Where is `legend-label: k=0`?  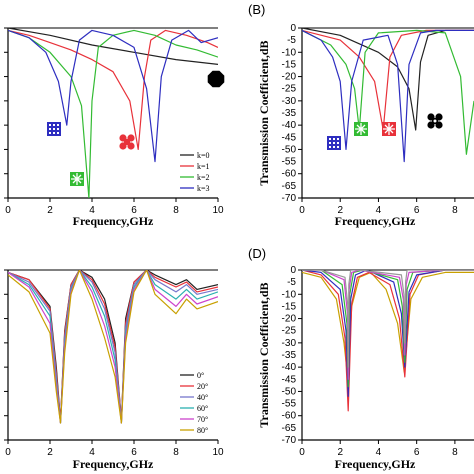
legend-label: k=0 is located at coordinates (203, 155).